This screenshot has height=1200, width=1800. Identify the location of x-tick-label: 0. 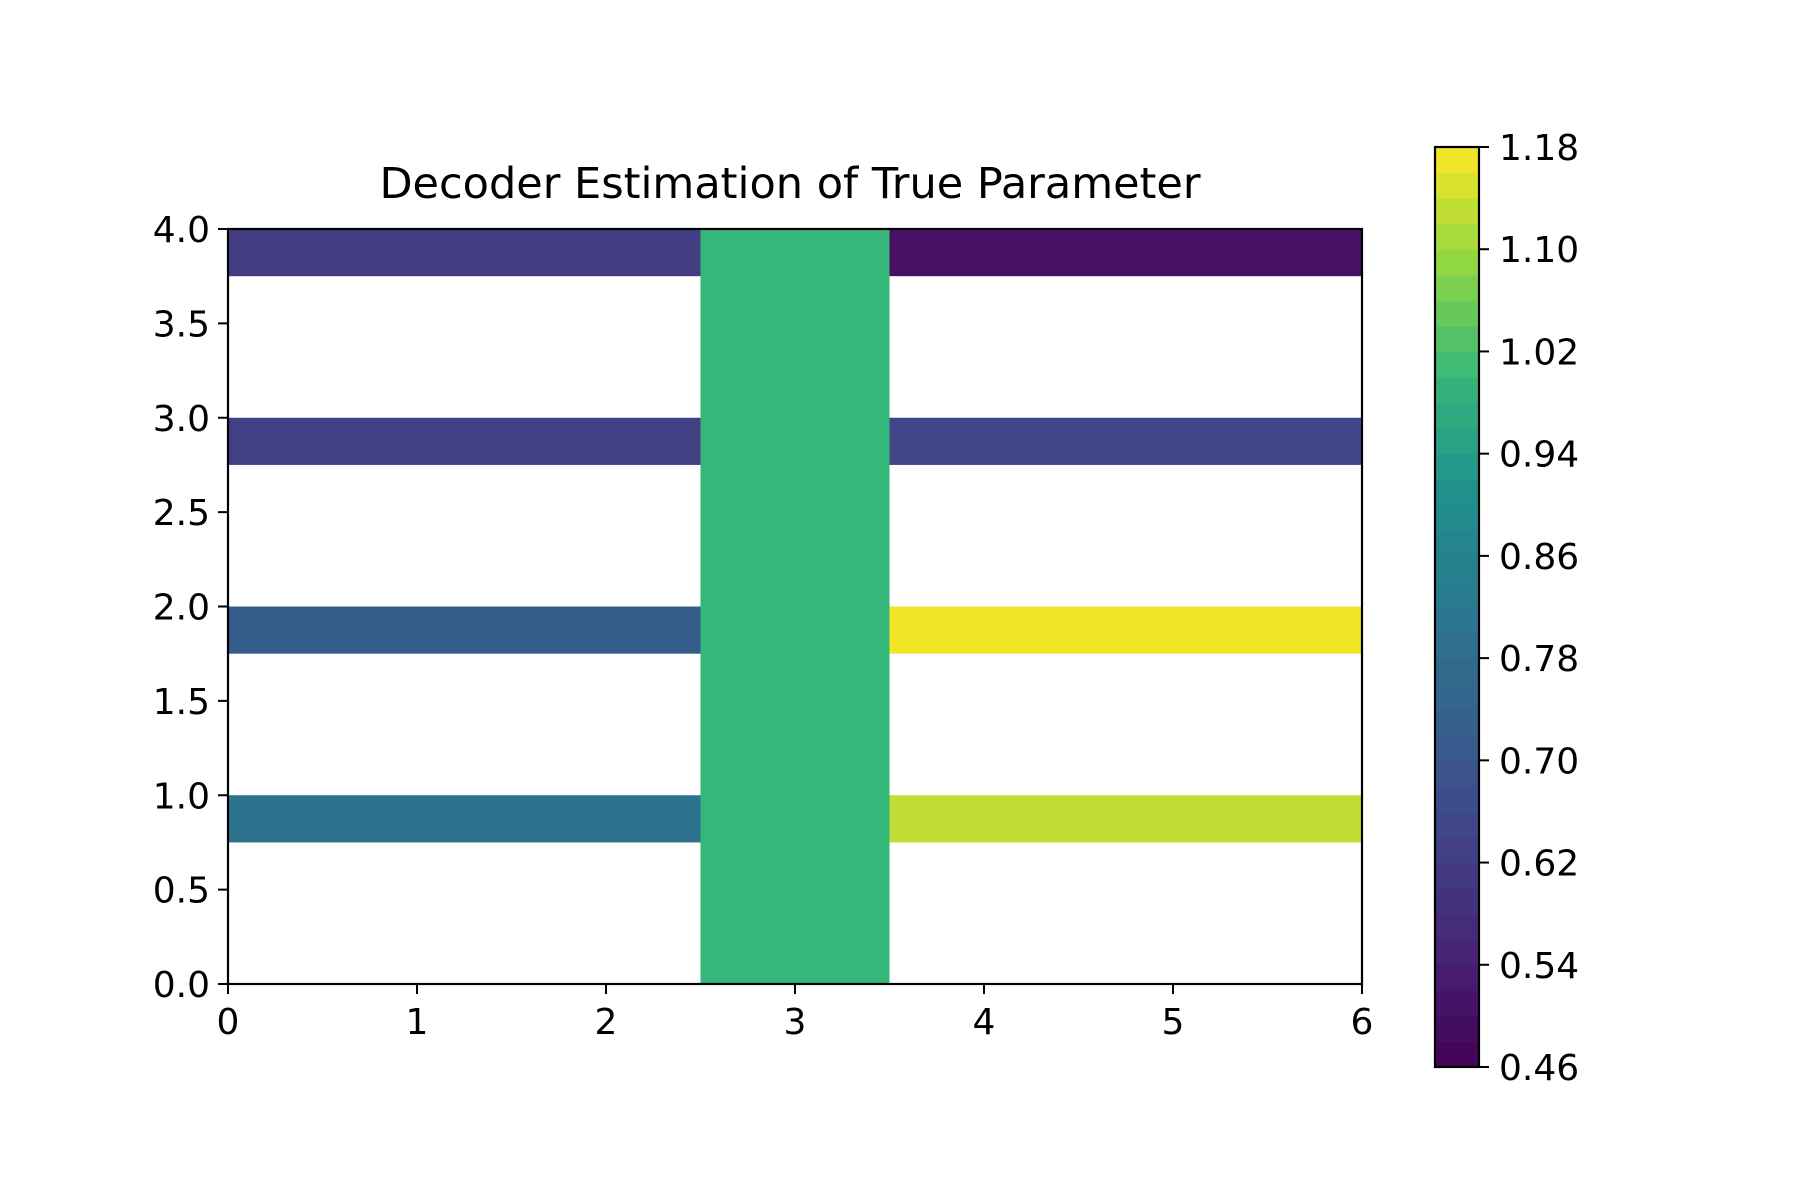
(228, 1022).